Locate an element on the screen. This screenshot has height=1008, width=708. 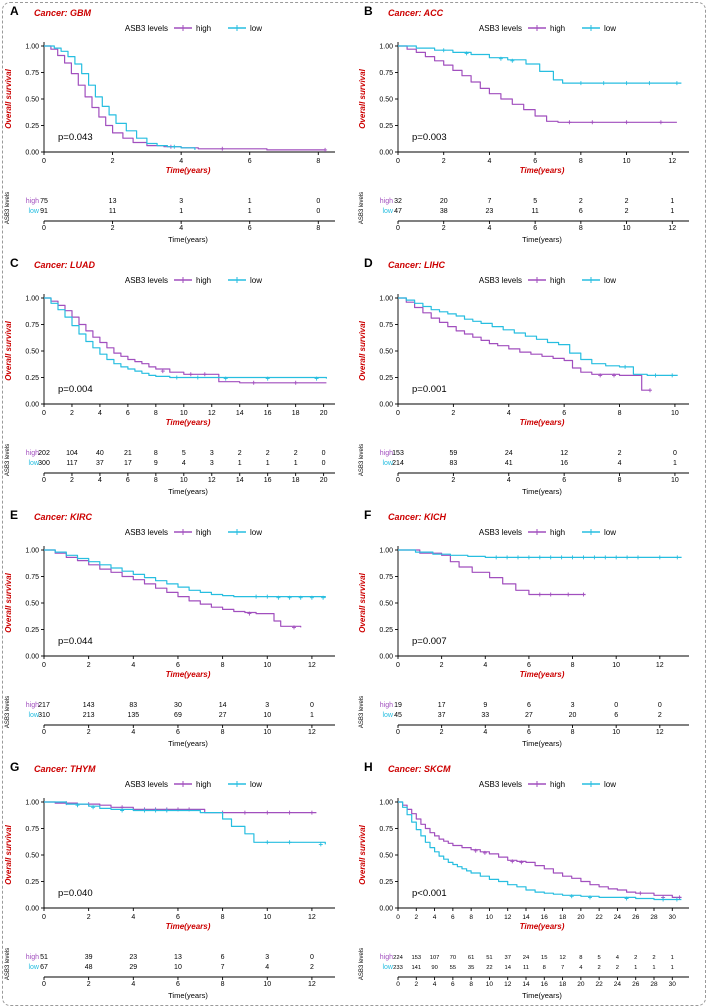
risk-tick-label: 18 is located at coordinates (296, 480).